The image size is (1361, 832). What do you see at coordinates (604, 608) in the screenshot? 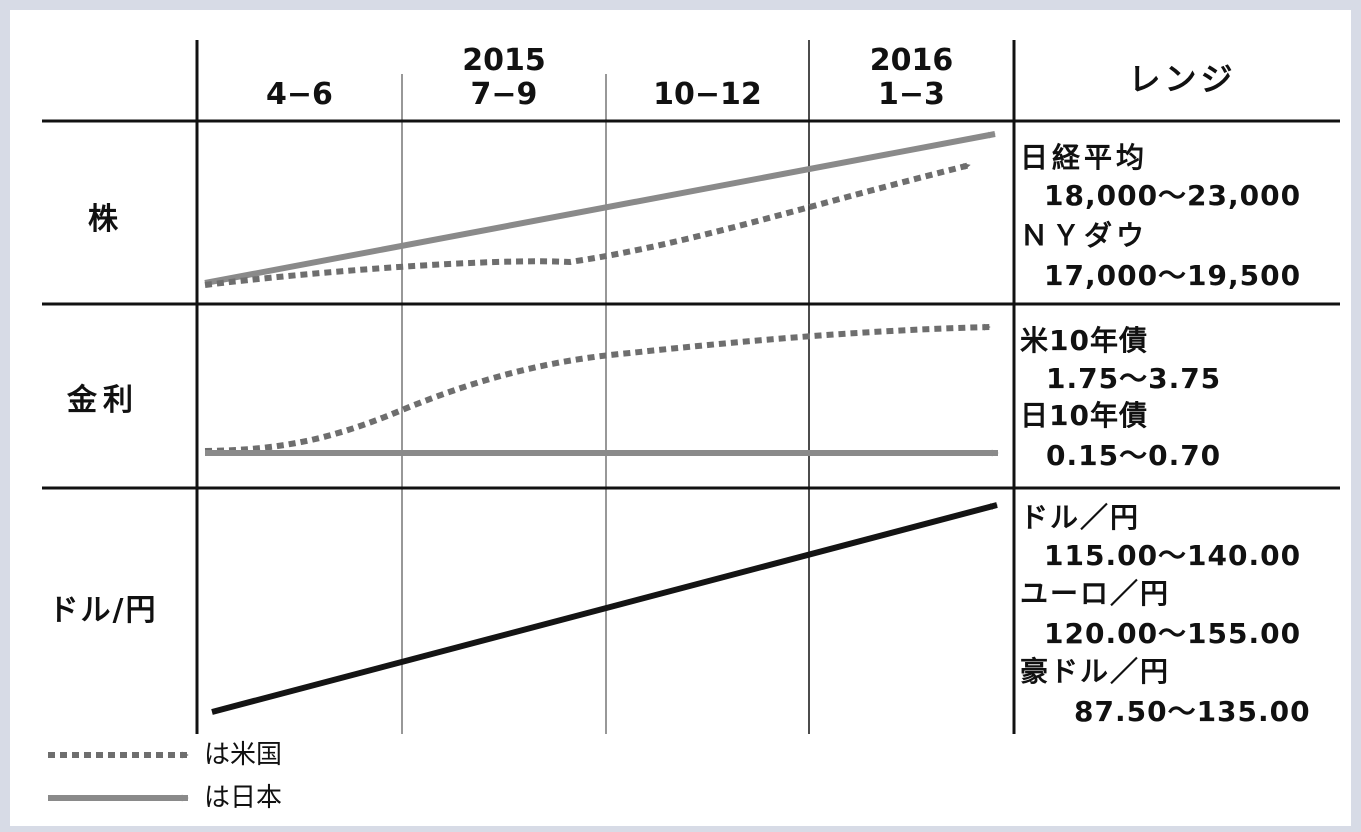
I see `fx-arrow` at bounding box center [604, 608].